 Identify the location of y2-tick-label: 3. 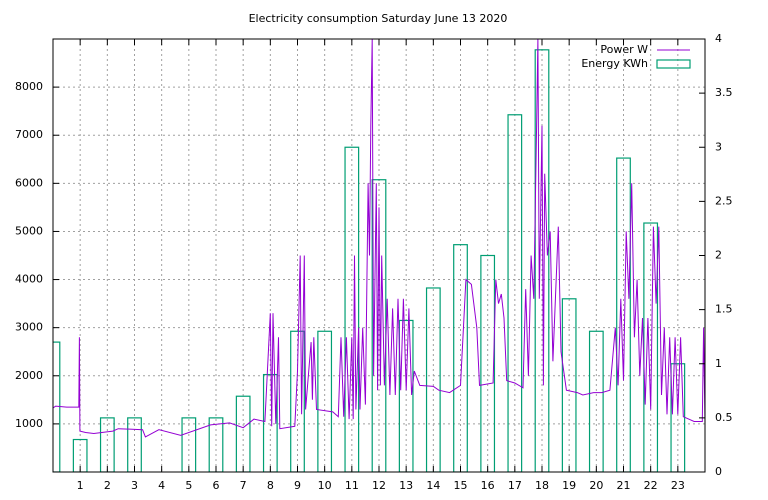
(718, 146).